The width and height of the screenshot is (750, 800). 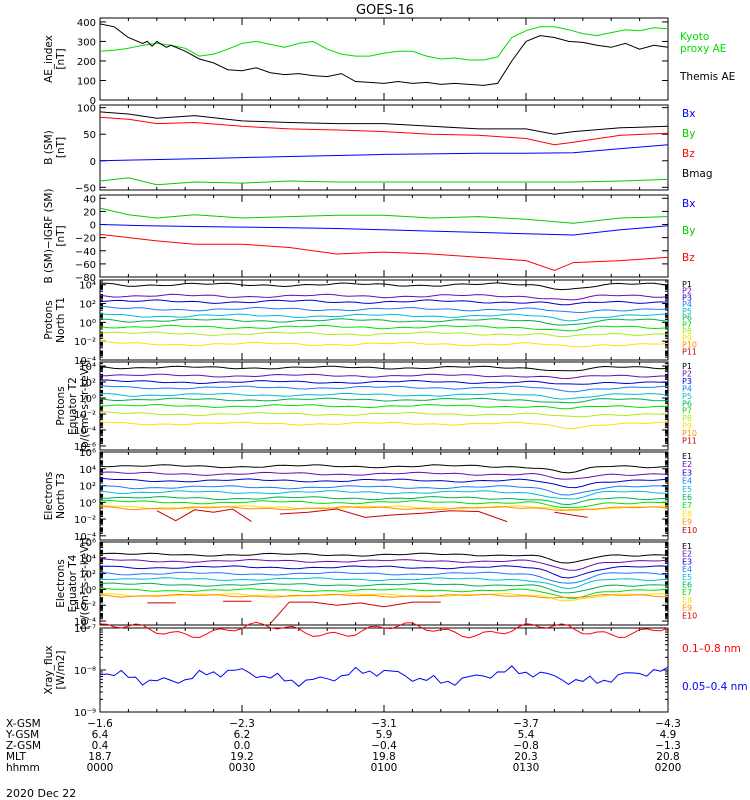 What do you see at coordinates (383, 504) in the screenshot?
I see `series-line-E7` at bounding box center [383, 504].